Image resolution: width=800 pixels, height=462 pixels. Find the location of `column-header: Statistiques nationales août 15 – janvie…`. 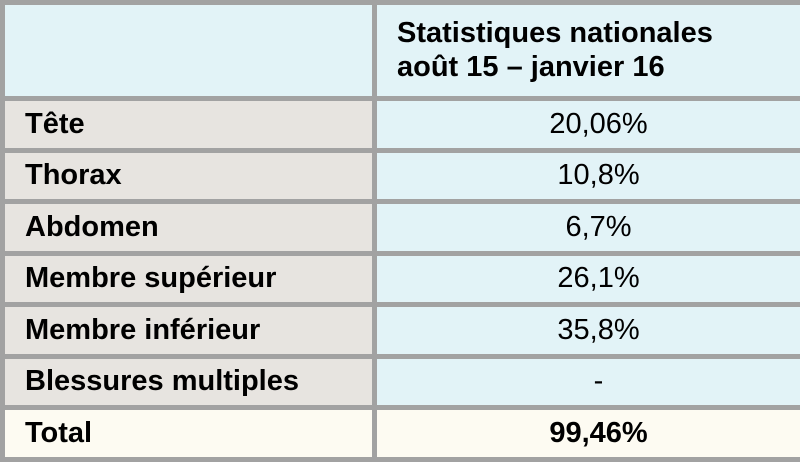

column-header: Statistiques nationales août 15 – janvie… is located at coordinates (586, 51).